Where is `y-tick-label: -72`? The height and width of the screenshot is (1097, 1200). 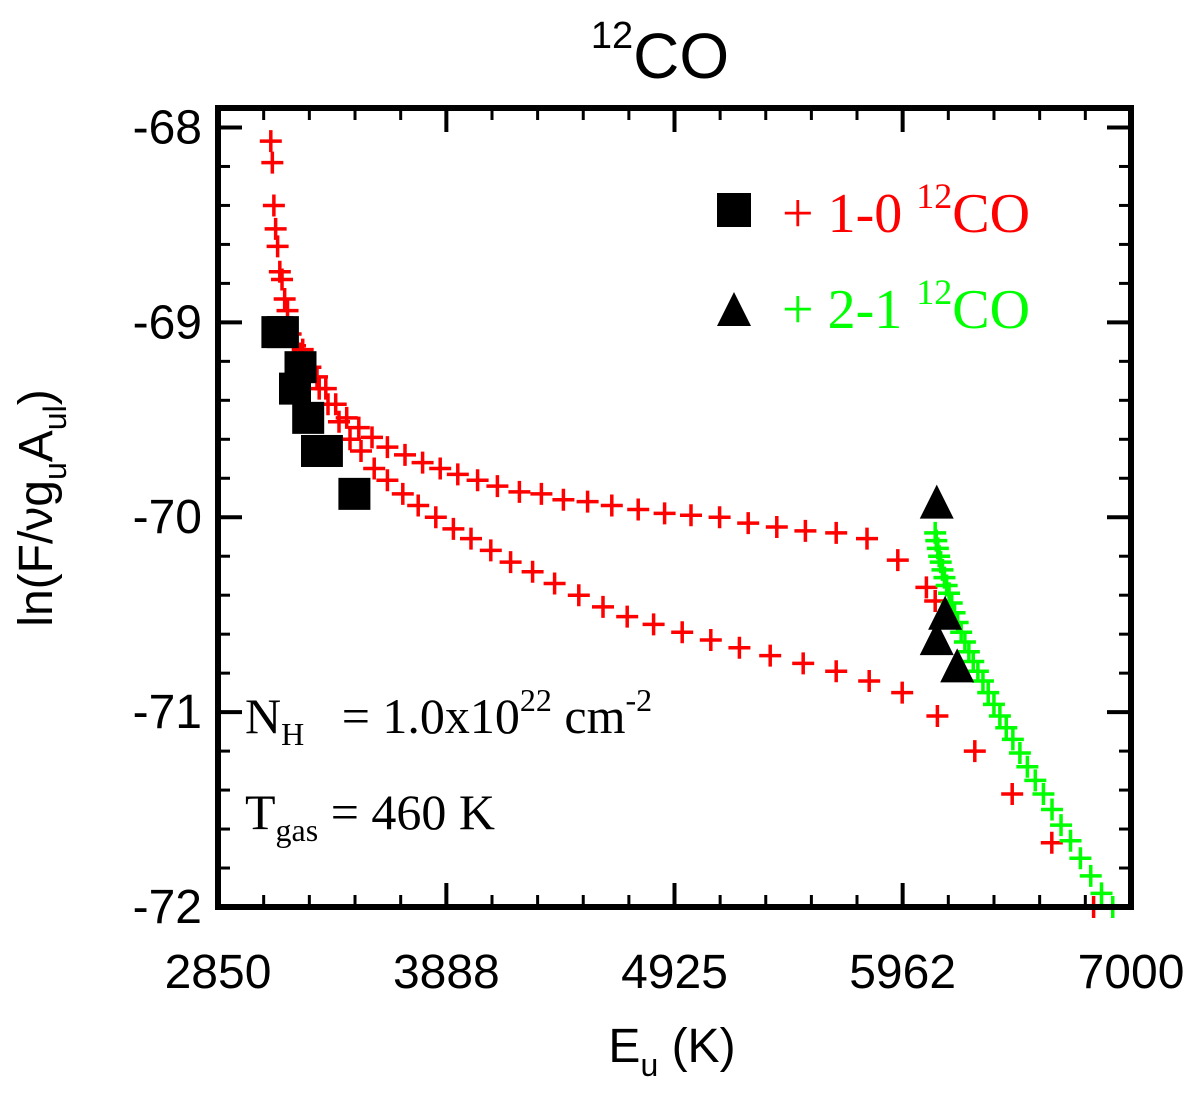
y-tick-label: -72 is located at coordinates (167, 907).